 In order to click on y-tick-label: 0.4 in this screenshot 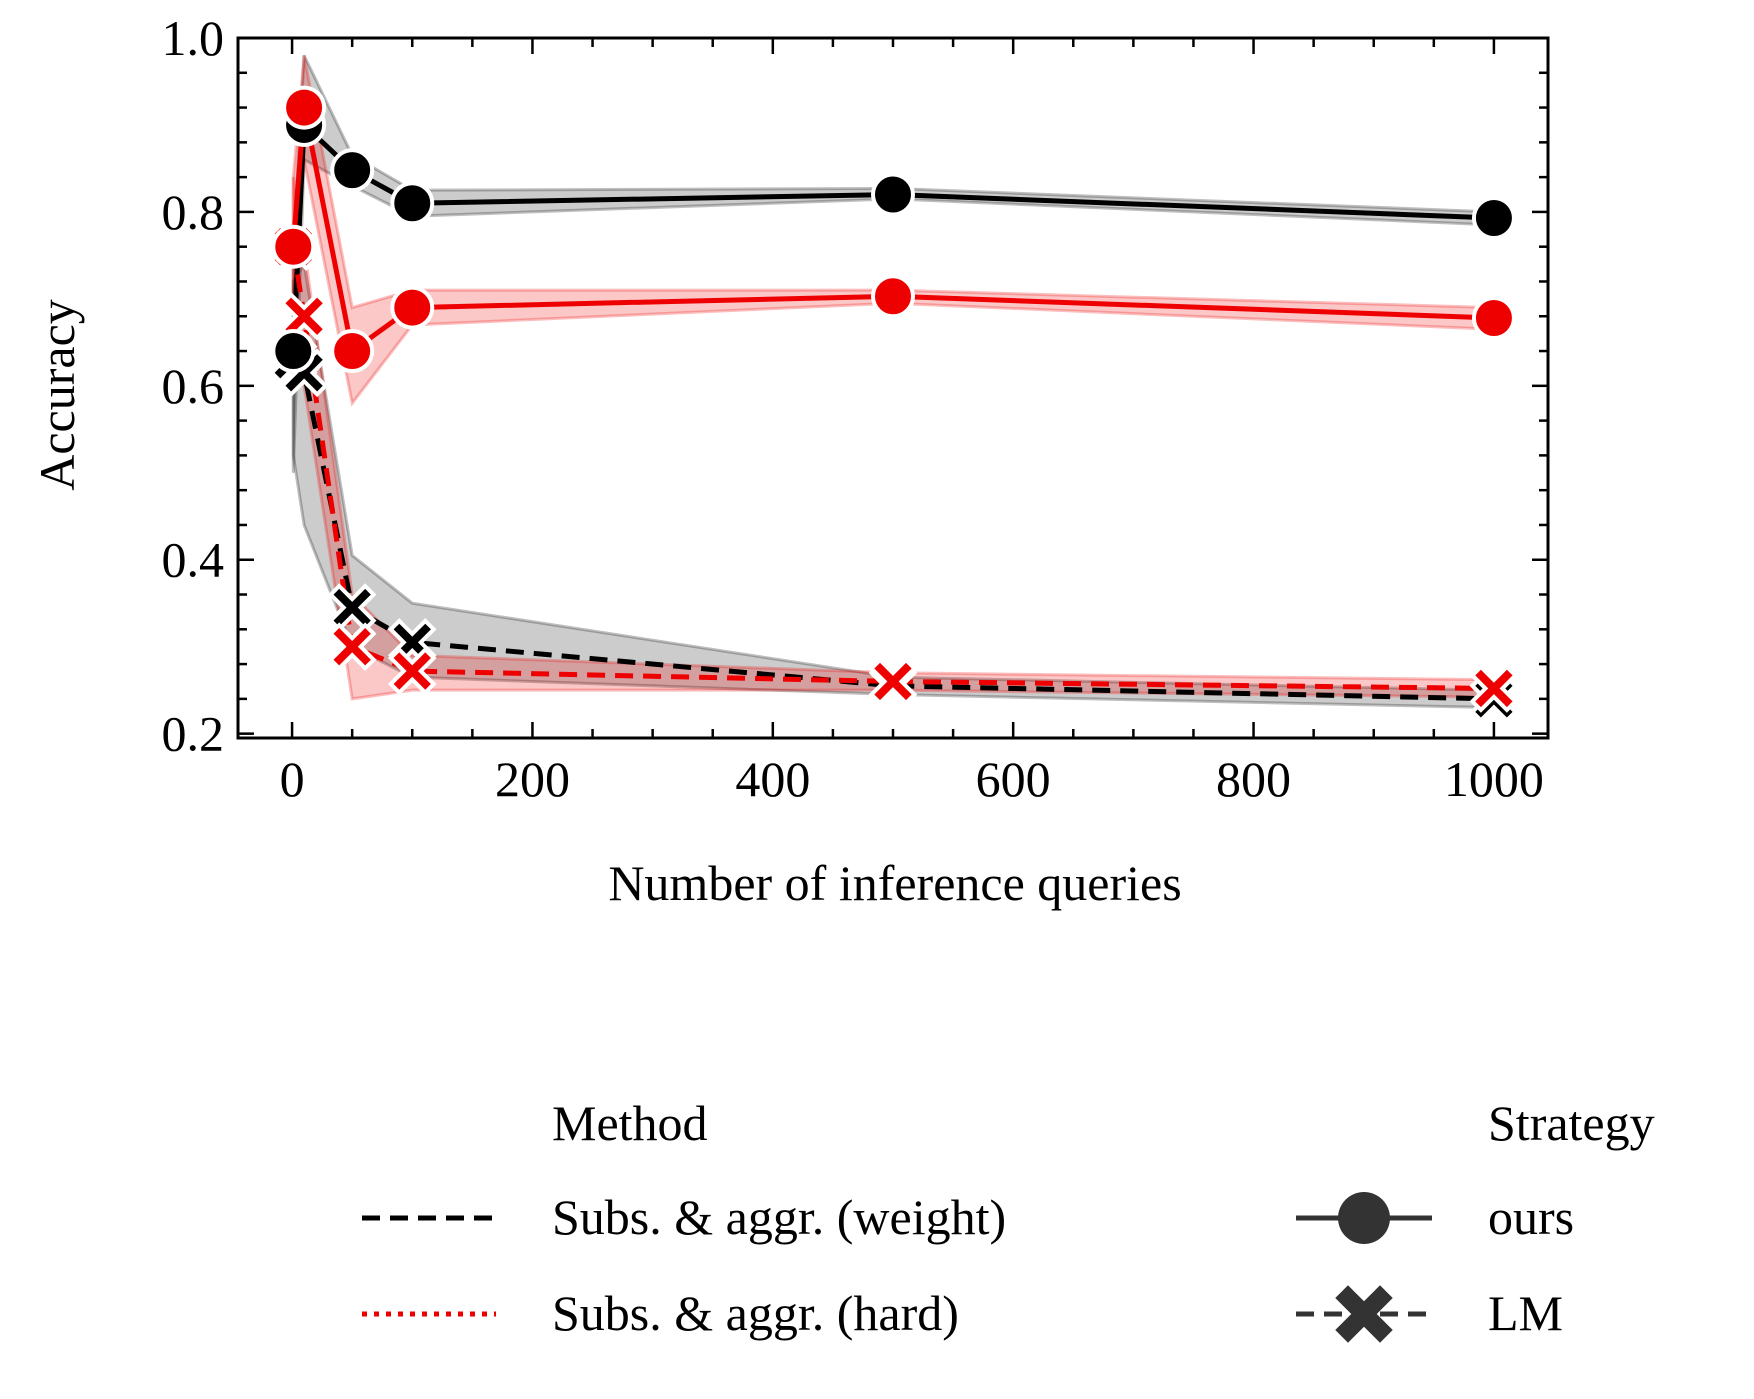, I will do `click(193, 560)`.